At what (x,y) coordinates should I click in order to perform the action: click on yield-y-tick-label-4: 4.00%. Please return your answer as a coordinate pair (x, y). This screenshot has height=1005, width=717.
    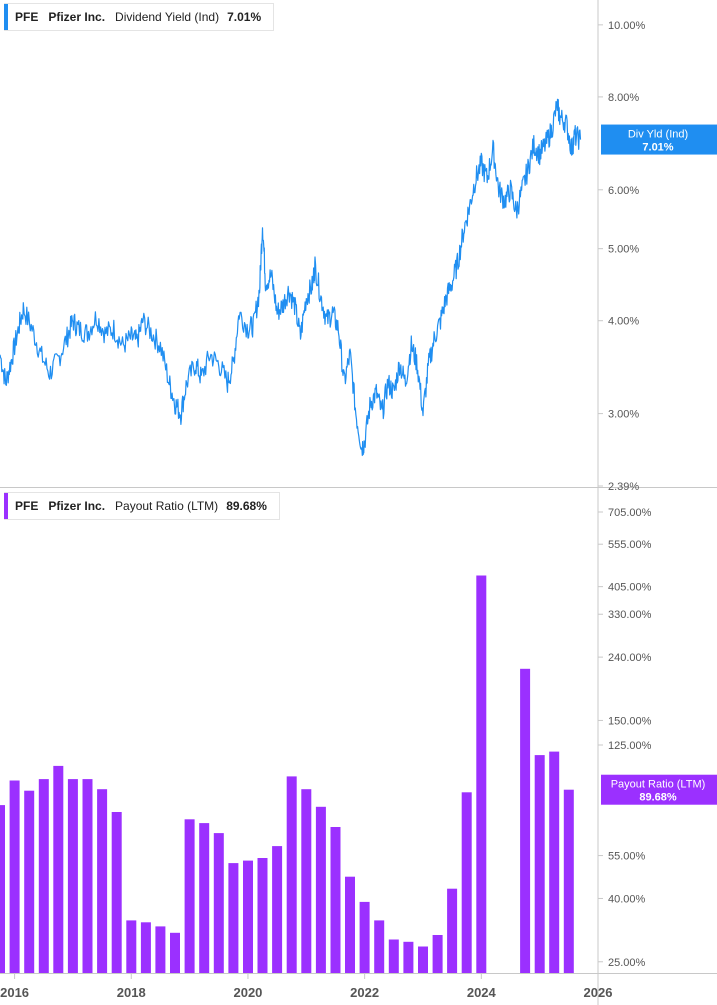
    Looking at the image, I should click on (623, 322).